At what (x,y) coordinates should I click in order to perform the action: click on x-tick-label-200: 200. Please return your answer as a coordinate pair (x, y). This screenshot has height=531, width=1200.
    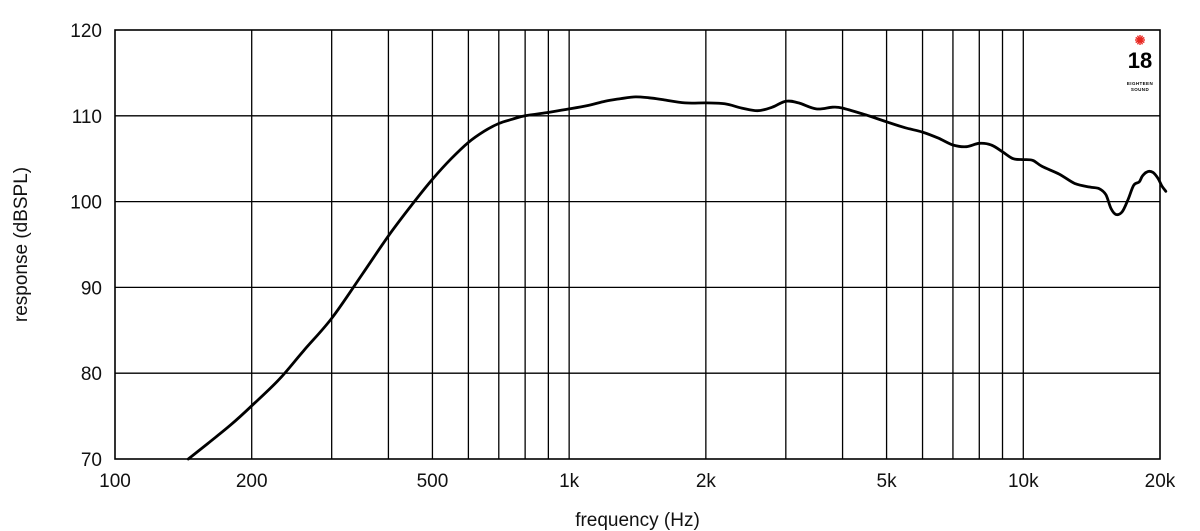
    Looking at the image, I should click on (252, 481).